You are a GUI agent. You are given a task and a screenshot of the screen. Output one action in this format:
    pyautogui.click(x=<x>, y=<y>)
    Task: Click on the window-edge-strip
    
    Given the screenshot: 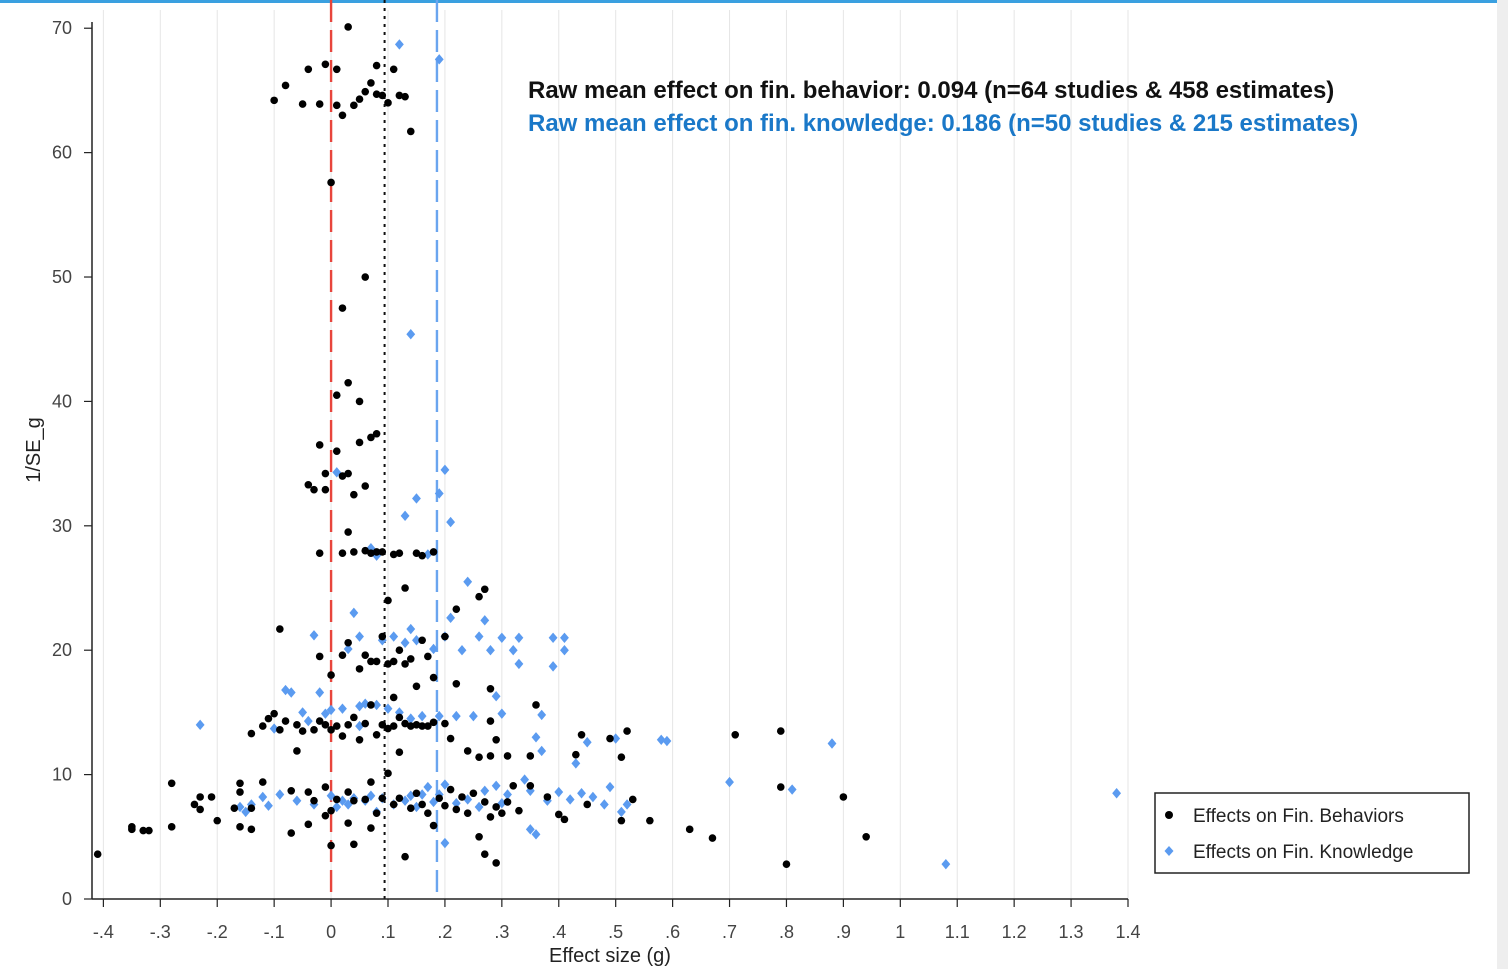 What is the action you would take?
    pyautogui.click(x=1502, y=484)
    